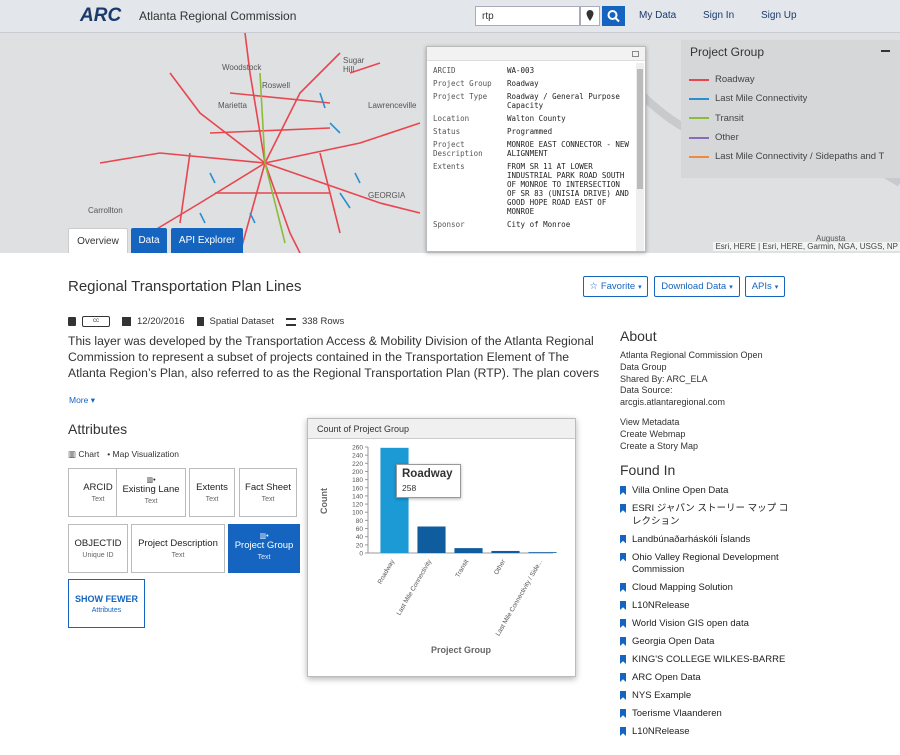  I want to click on nav-link: Sign In, so click(719, 15).